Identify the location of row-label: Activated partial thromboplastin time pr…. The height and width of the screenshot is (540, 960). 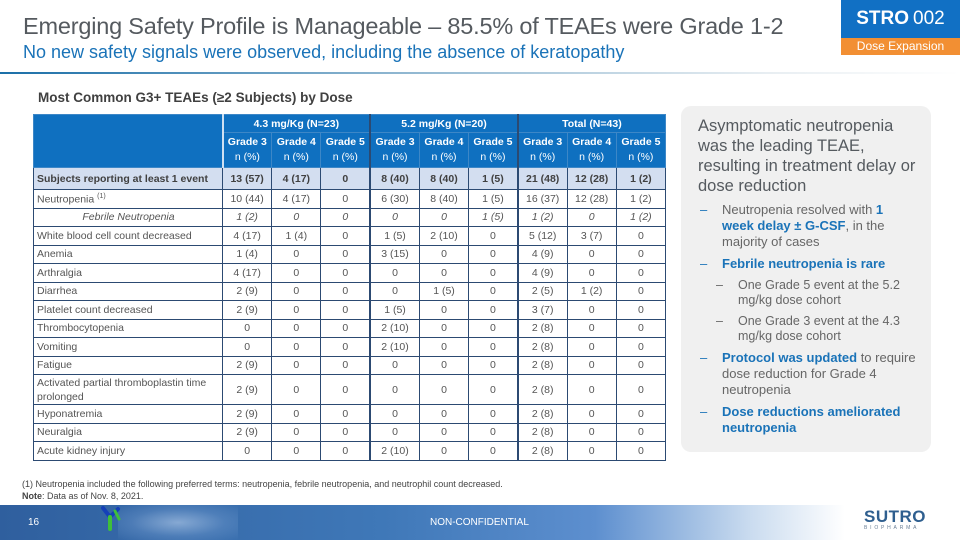
(128, 389).